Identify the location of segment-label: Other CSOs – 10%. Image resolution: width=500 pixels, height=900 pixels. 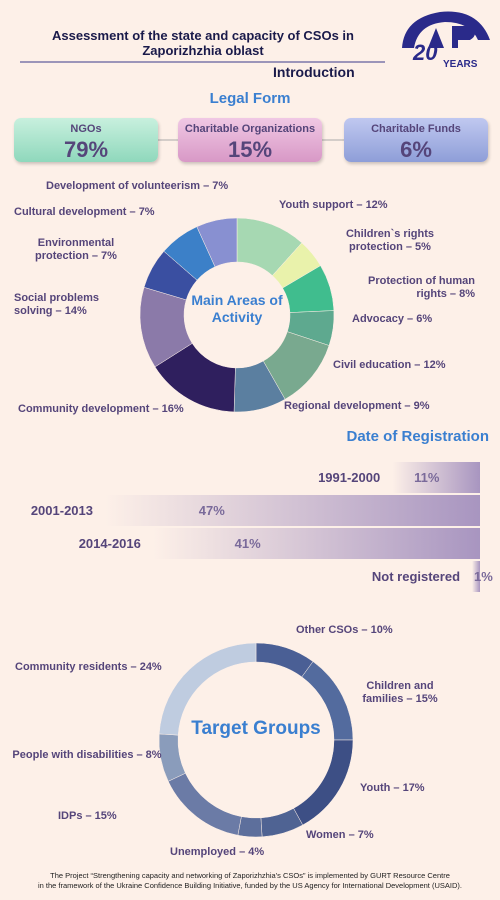
(344, 630).